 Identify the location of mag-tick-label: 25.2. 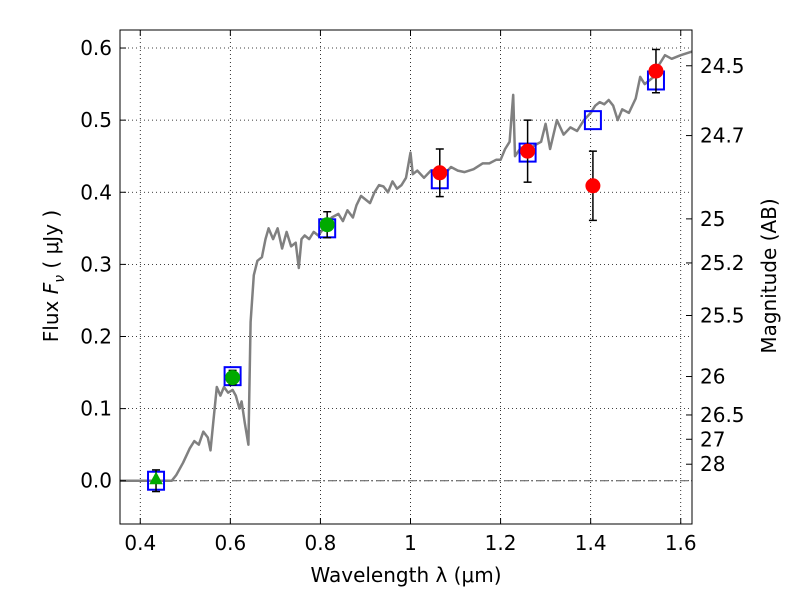
(722, 263).